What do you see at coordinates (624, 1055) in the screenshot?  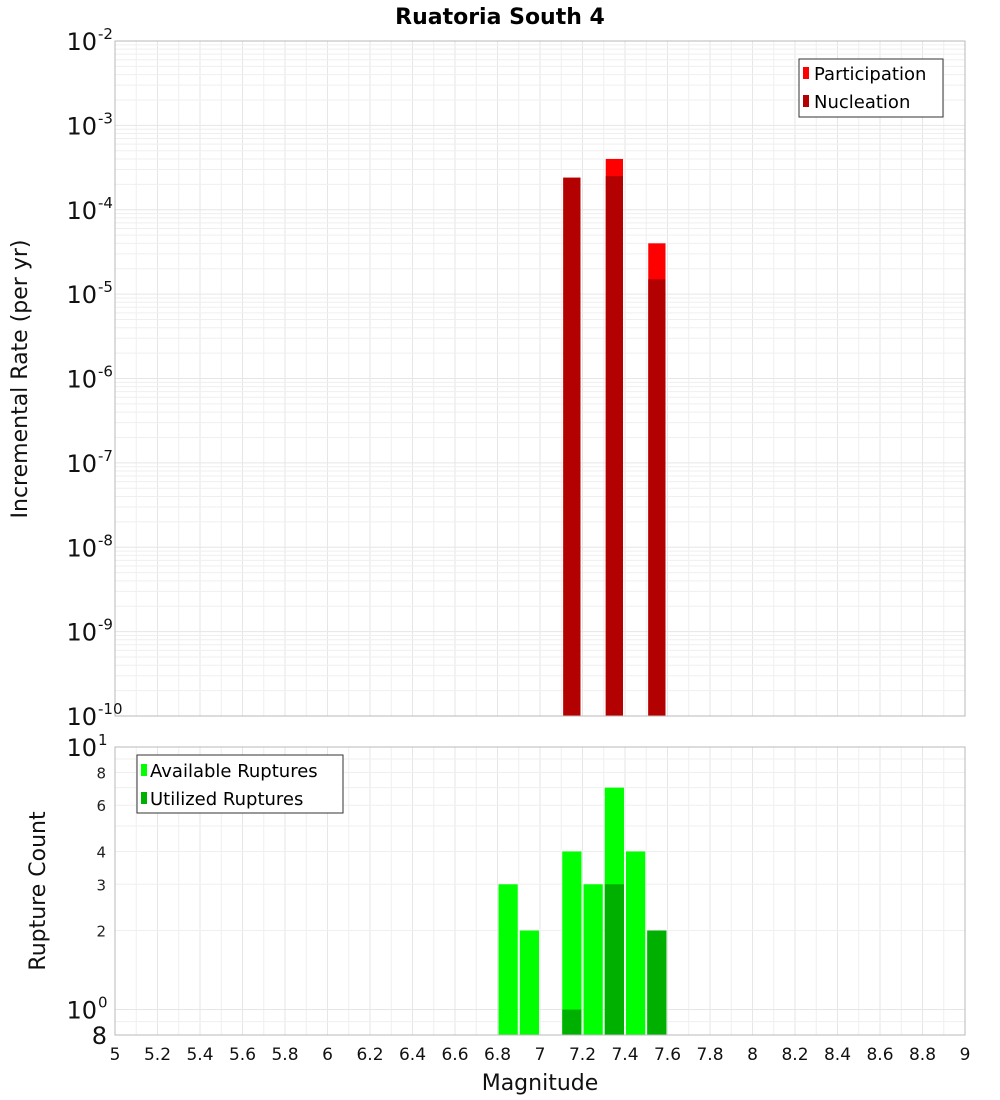 I see `x-tick-label: 7.4` at bounding box center [624, 1055].